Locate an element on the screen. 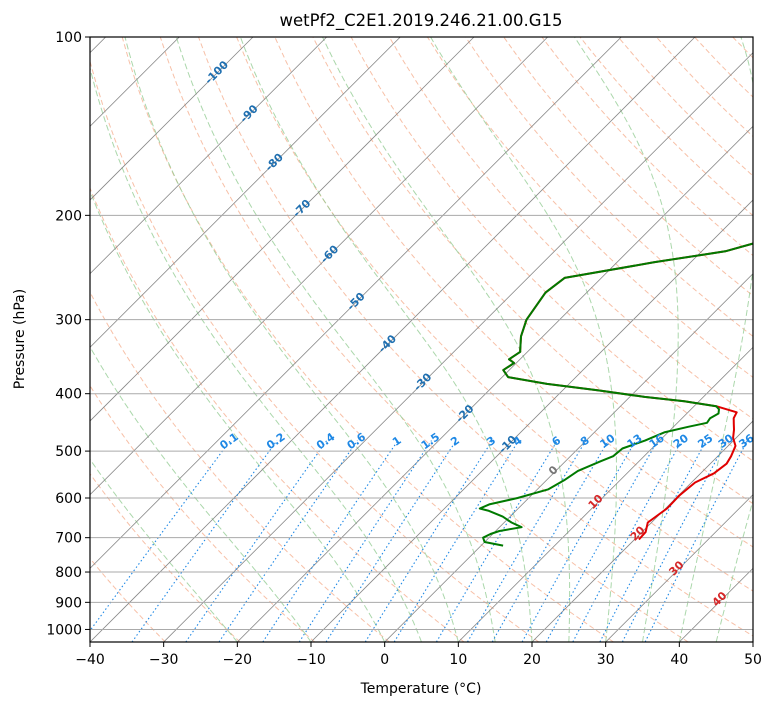  x-axis-label: Temperature (°C) is located at coordinates (421, 689).